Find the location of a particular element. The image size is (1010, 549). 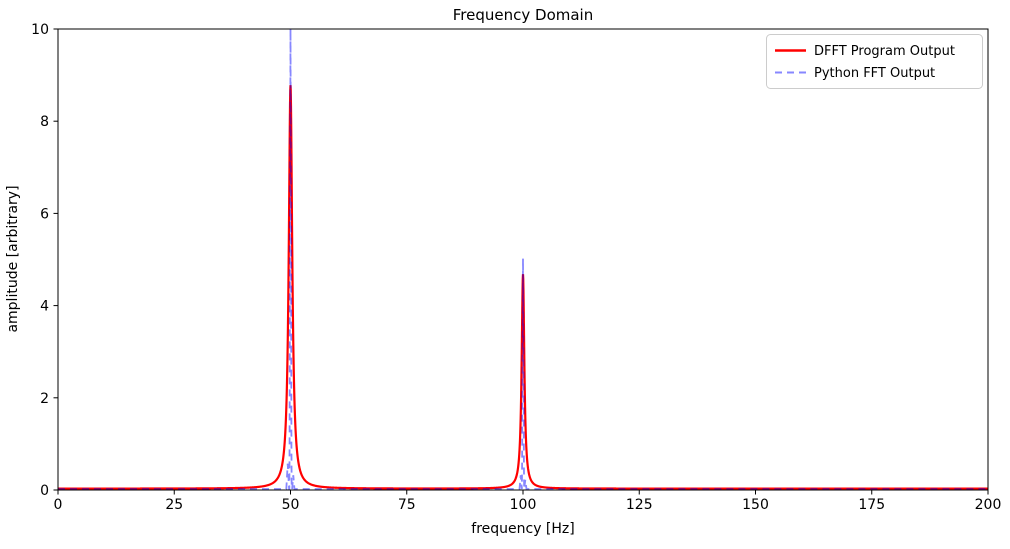

legend: DFFT Program Output Python FFT Output is located at coordinates (874, 61).